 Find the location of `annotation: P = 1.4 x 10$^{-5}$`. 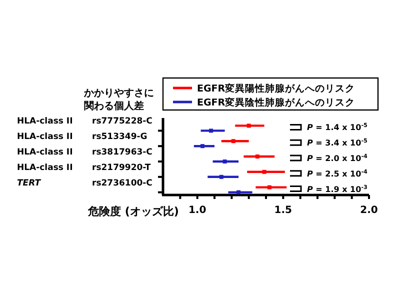

annotation: P = 1.4 x 10$^{-5}$ is located at coordinates (337, 127).